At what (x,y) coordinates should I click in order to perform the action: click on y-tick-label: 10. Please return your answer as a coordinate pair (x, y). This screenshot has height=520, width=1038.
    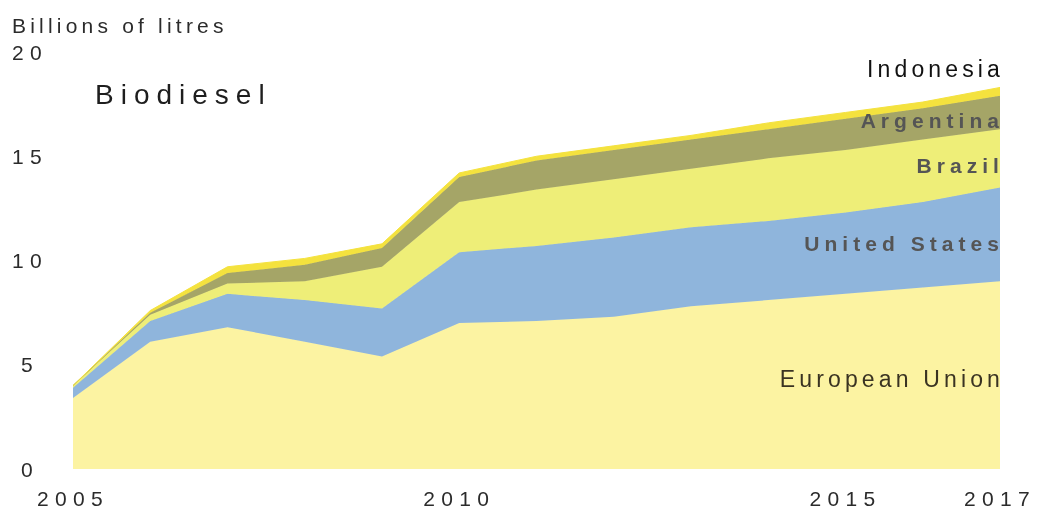
    Looking at the image, I should click on (30, 260).